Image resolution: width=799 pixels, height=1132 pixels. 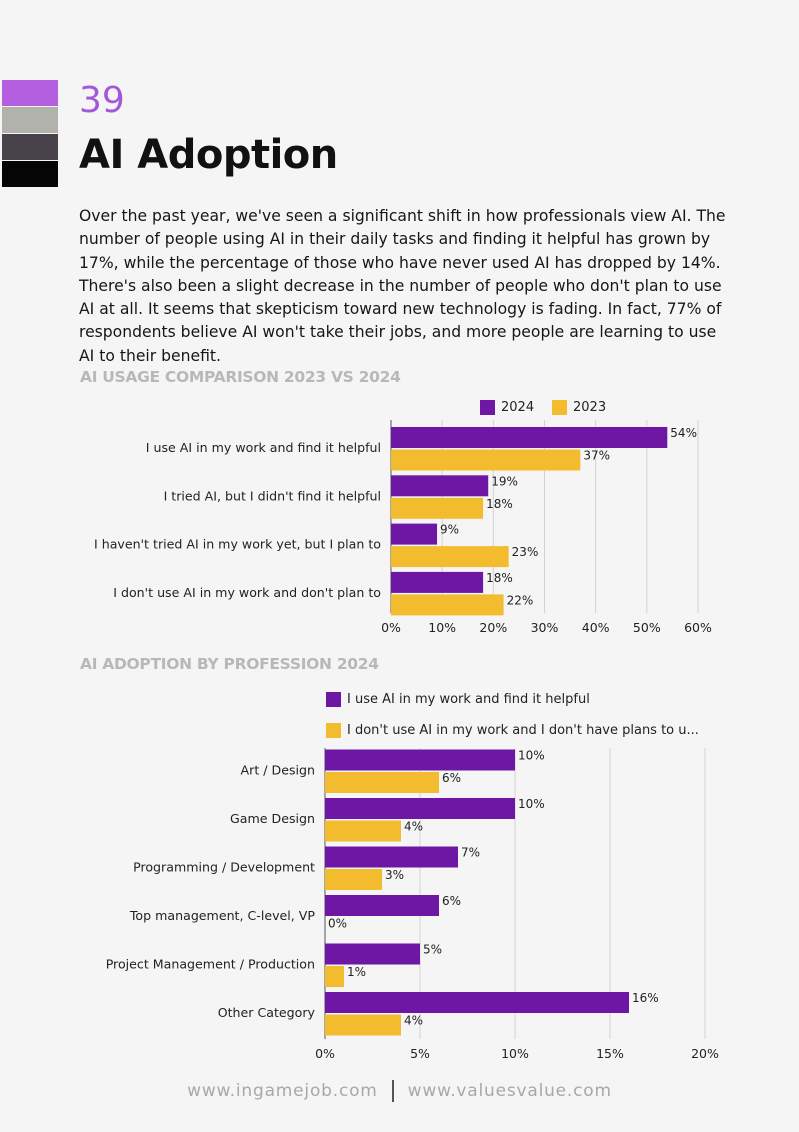 What do you see at coordinates (683, 433) in the screenshot?
I see `data-label-2024-i-use-ai-in-my-work-and-find-it-helpful: 54%` at bounding box center [683, 433].